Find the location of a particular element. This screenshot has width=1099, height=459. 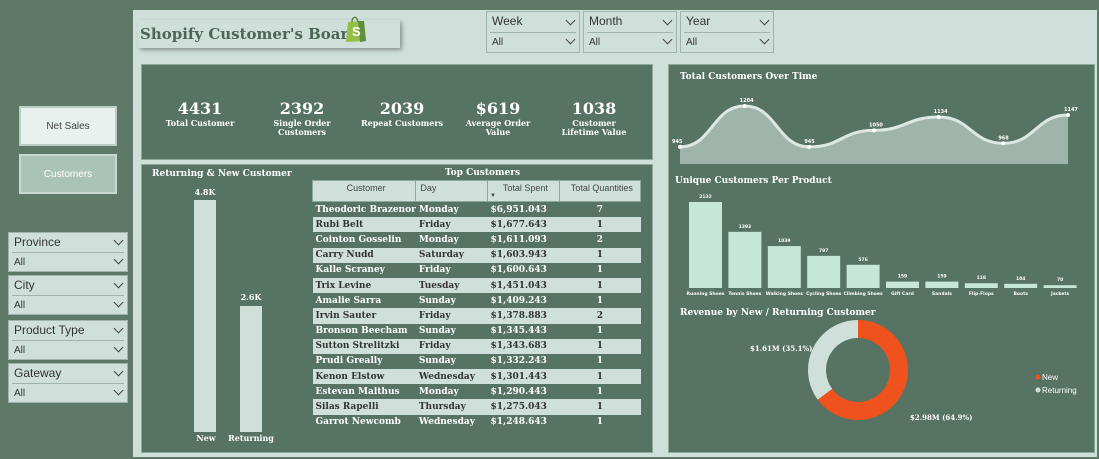

product-type-slicer: Product Type All is located at coordinates (68, 340).